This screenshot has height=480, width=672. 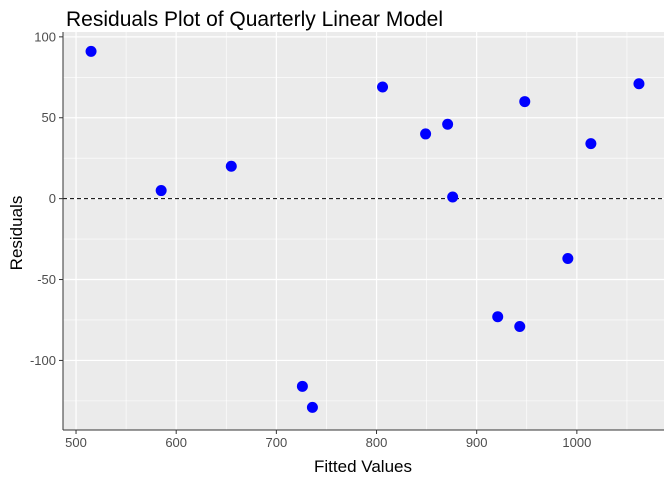 I want to click on y-tick-label: -50, so click(x=46, y=279).